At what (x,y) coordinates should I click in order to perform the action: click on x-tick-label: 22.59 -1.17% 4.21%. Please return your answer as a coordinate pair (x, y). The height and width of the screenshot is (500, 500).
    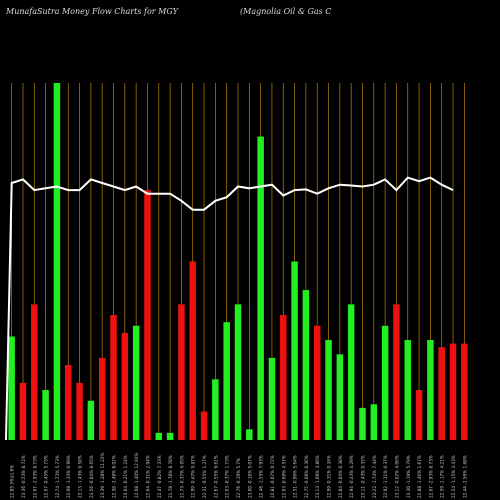
    Looking at the image, I should click on (442, 476).